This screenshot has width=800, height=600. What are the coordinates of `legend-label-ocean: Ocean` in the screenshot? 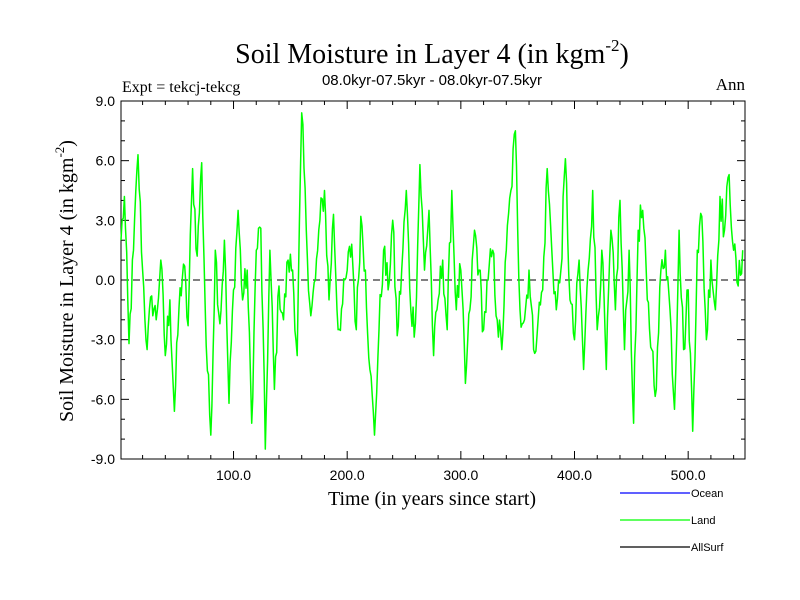 It's located at (707, 494).